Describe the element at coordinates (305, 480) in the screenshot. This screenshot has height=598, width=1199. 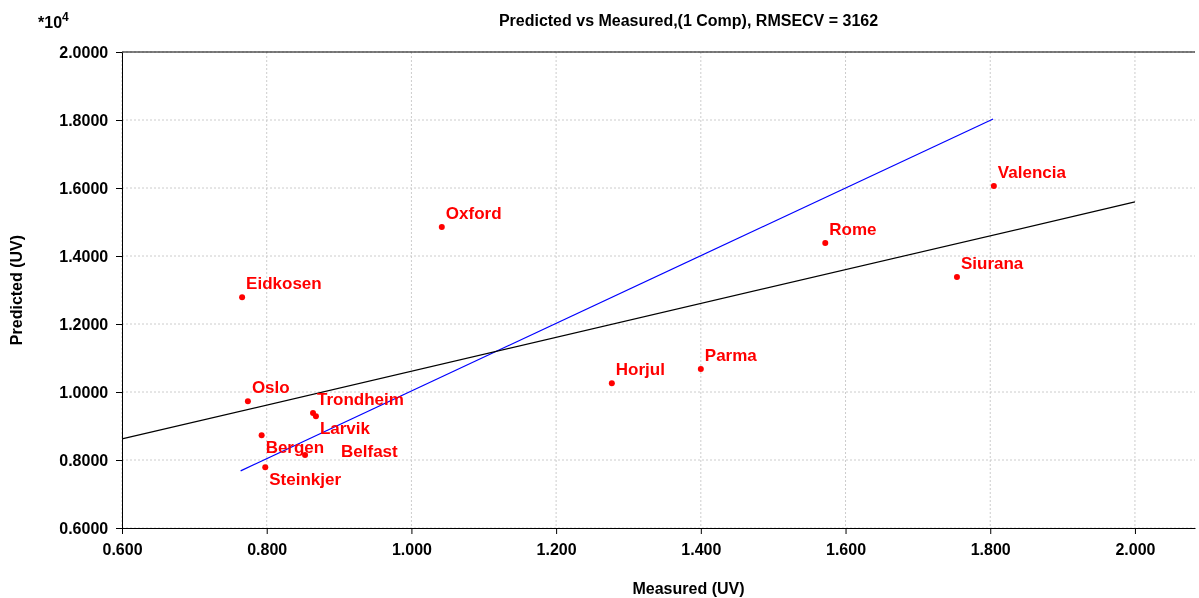
I see `annotation: Steinkjer` at that location.